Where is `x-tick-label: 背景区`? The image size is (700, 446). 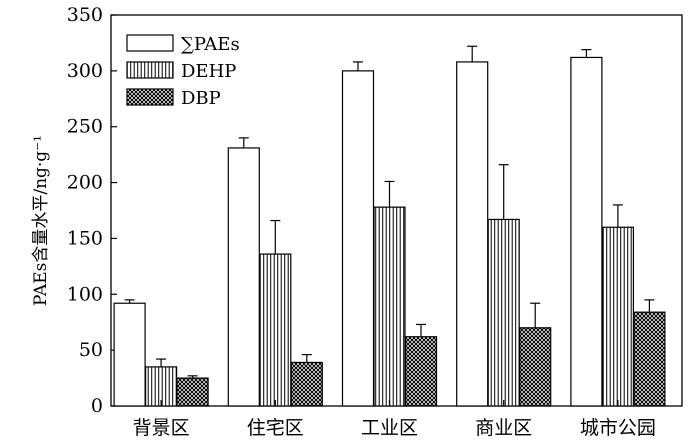 x-tick-label: 背景区 is located at coordinates (161, 428).